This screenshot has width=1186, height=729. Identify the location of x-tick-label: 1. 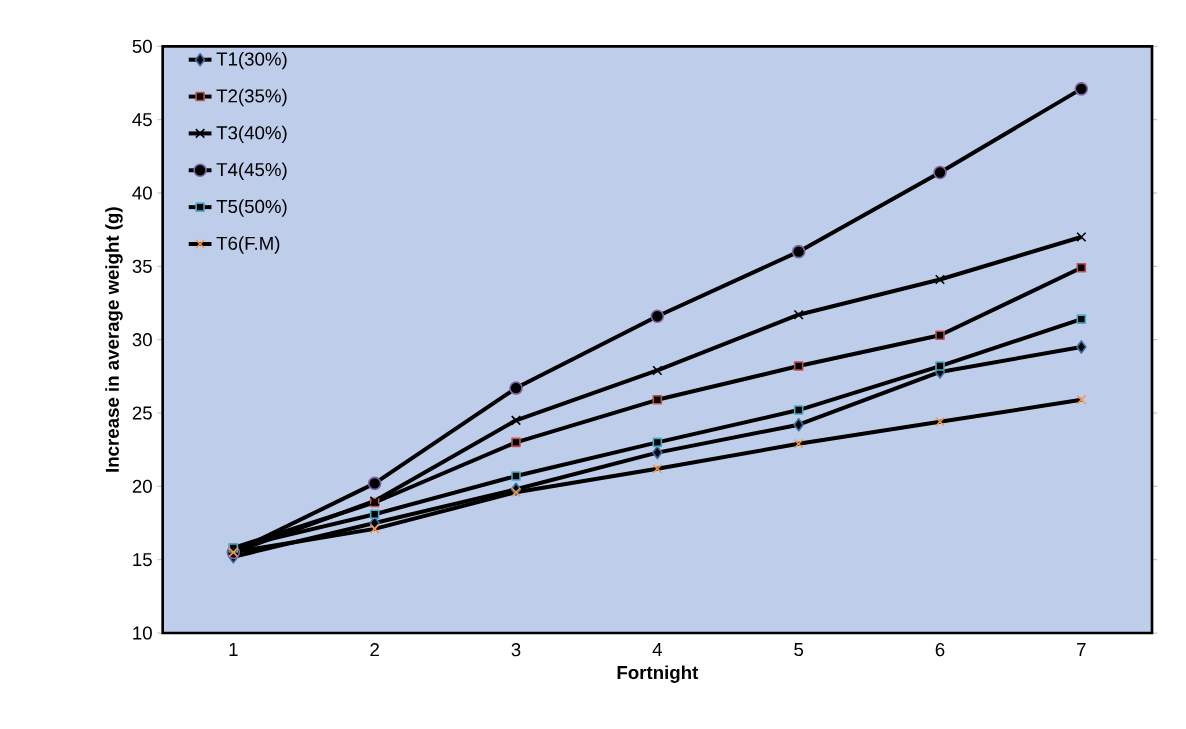
(233, 649).